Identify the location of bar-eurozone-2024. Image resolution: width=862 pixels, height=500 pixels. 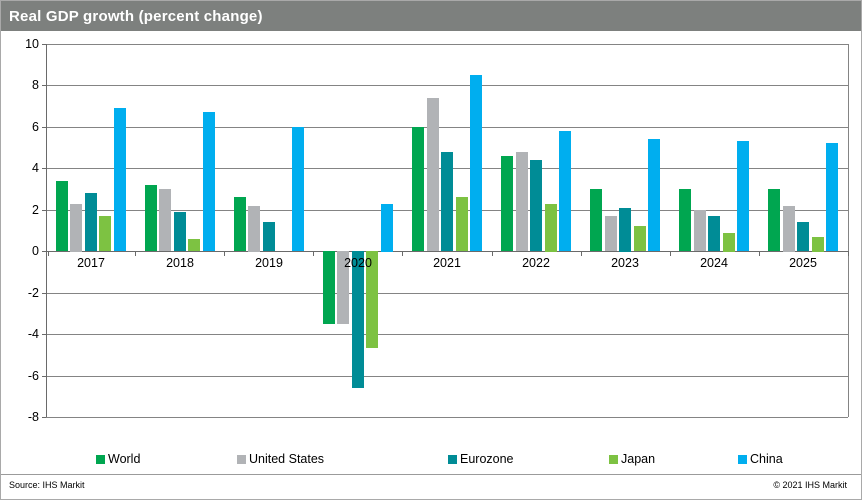
(714, 233).